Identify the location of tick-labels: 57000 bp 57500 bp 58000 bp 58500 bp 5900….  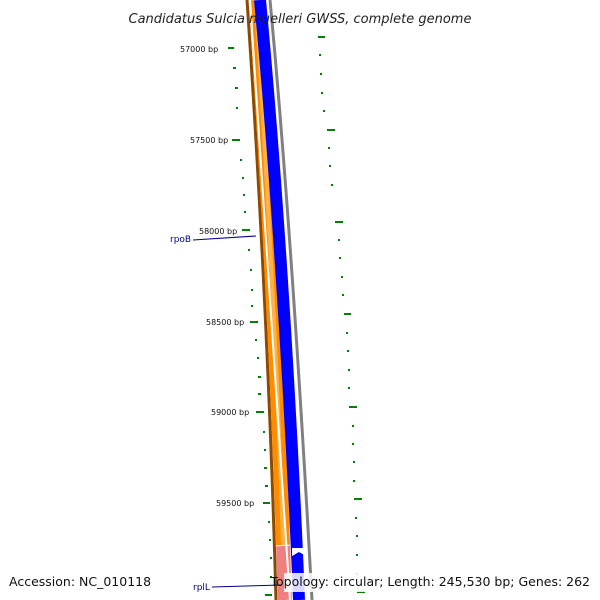
(217, 276).